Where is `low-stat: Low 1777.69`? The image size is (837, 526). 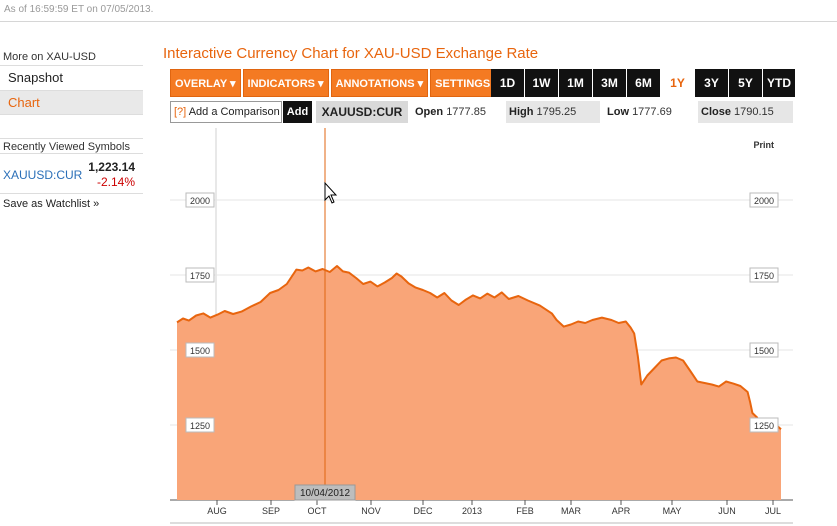 low-stat: Low 1777.69 is located at coordinates (648, 112).